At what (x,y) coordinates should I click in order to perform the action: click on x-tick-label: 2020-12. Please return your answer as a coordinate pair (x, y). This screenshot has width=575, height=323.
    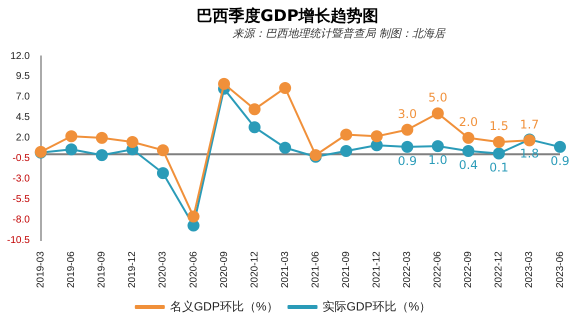
    Looking at the image, I should click on (254, 269).